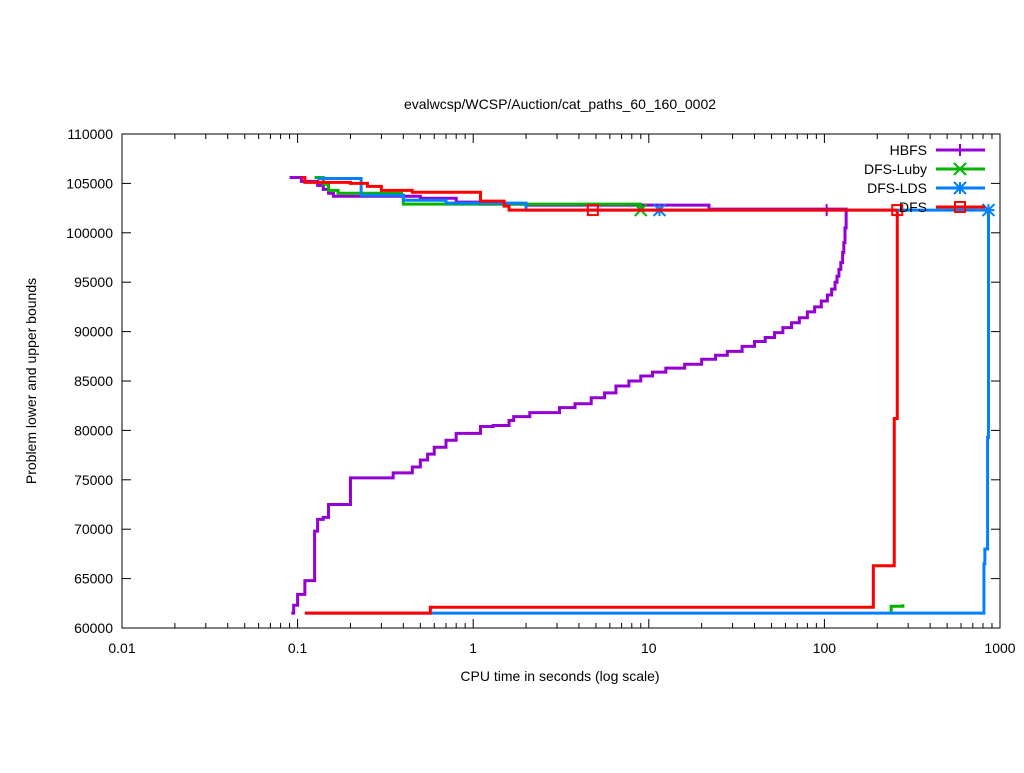 This screenshot has height=773, width=1024. What do you see at coordinates (924, 178) in the screenshot?
I see `legend: HBFS DFS-Luby DFS-LDS DFS` at bounding box center [924, 178].